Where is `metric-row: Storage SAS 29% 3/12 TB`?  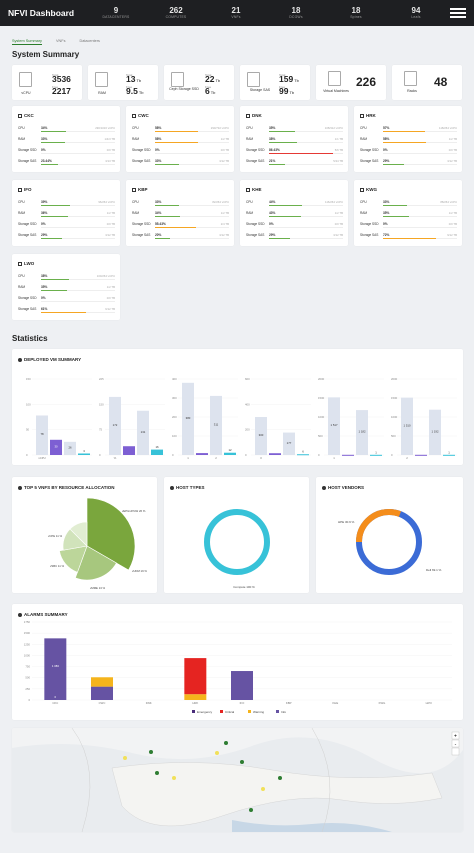 metric-row: Storage SAS 29% 3/12 TB is located at coordinates (66, 237).